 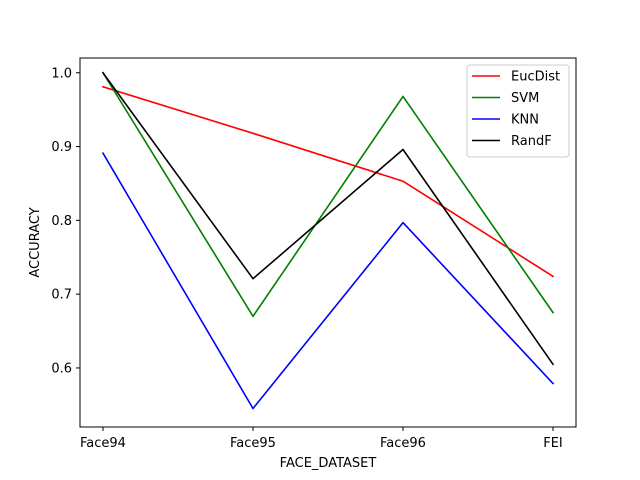 What do you see at coordinates (103, 443) in the screenshot?
I see `x-tick-label: Face94` at bounding box center [103, 443].